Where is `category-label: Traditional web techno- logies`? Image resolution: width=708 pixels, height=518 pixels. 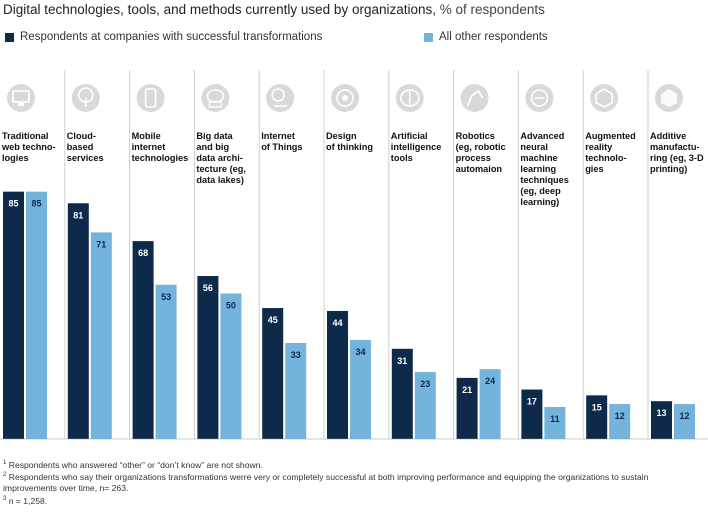
category-label: Traditional web techno- logies is located at coordinates (29, 147).